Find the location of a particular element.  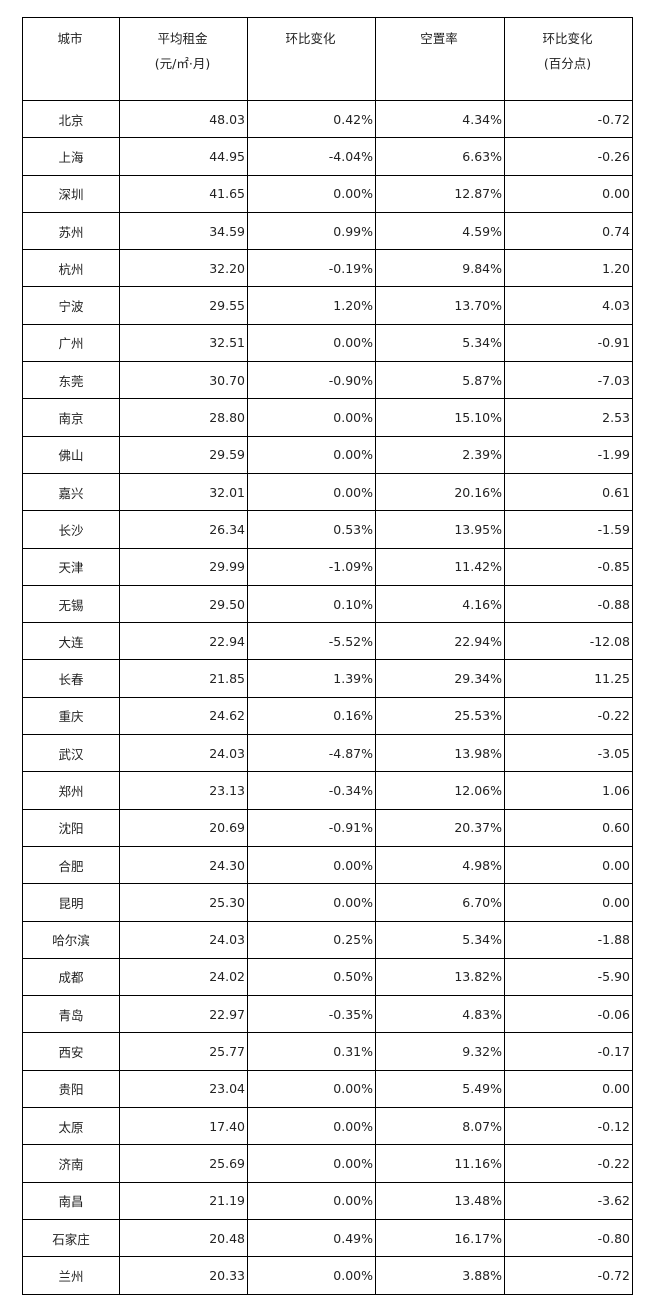

header-unit: (百分点) is located at coordinates (567, 63).